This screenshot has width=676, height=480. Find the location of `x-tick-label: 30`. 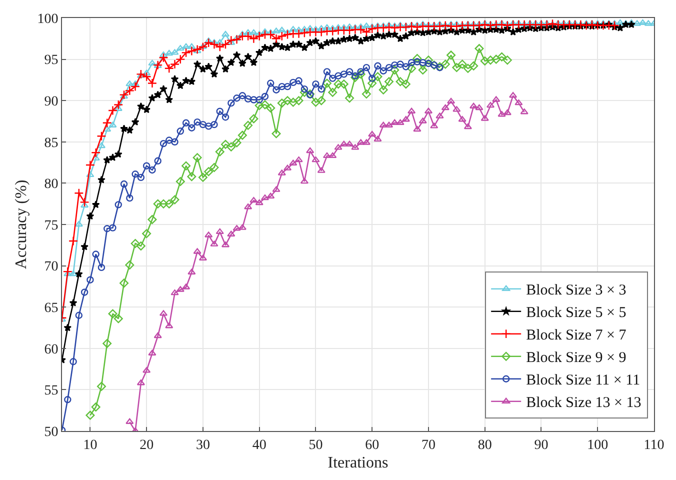

x-tick-label: 30 is located at coordinates (203, 445).